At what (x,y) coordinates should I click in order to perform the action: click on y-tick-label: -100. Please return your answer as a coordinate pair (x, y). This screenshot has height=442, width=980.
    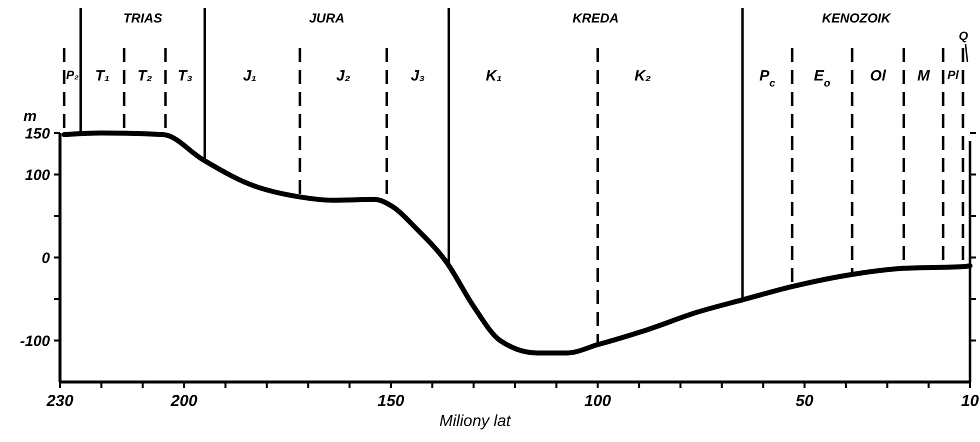
    Looking at the image, I should click on (35, 341).